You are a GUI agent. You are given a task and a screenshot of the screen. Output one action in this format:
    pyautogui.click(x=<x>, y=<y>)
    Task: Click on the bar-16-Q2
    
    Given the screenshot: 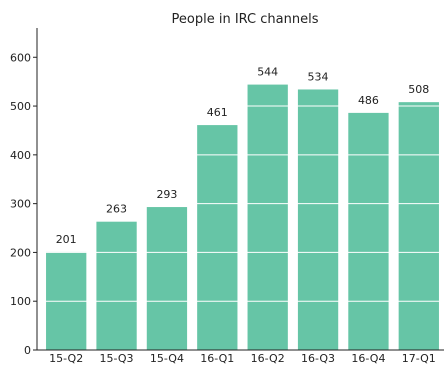 What is the action you would take?
    pyautogui.click(x=267, y=217)
    